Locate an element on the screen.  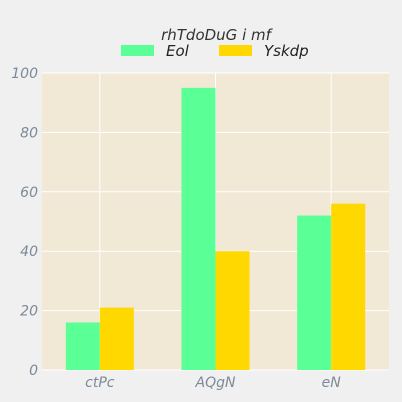
x-tick-label-1: AQgN is located at coordinates (215, 383).